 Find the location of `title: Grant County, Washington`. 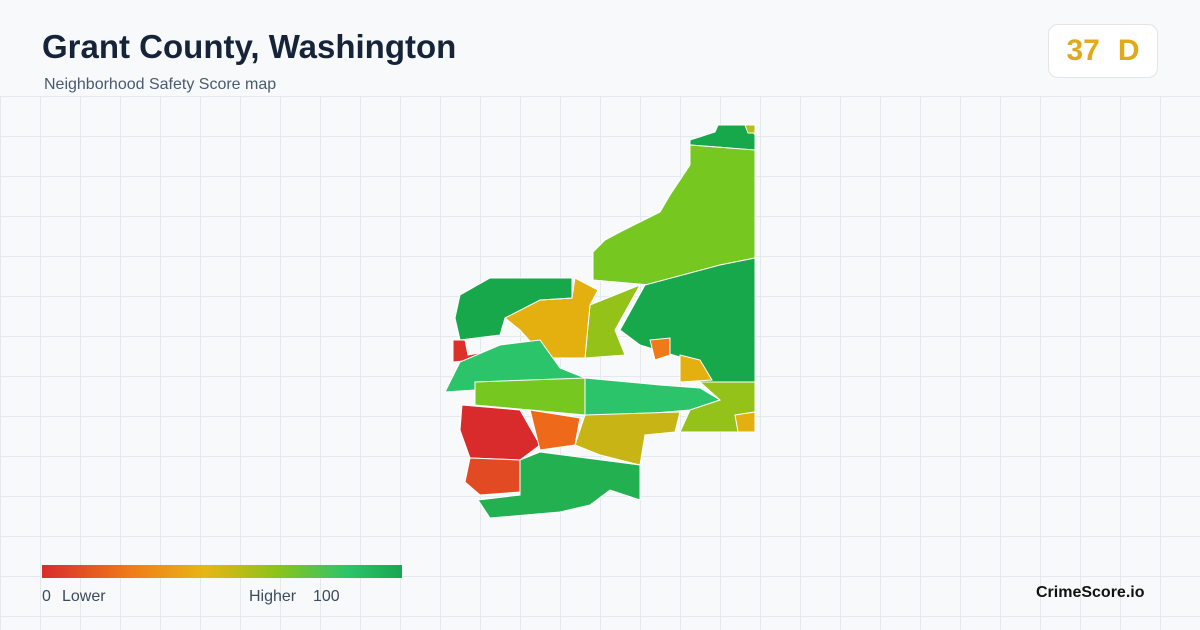

title: Grant County, Washington is located at coordinates (249, 46).